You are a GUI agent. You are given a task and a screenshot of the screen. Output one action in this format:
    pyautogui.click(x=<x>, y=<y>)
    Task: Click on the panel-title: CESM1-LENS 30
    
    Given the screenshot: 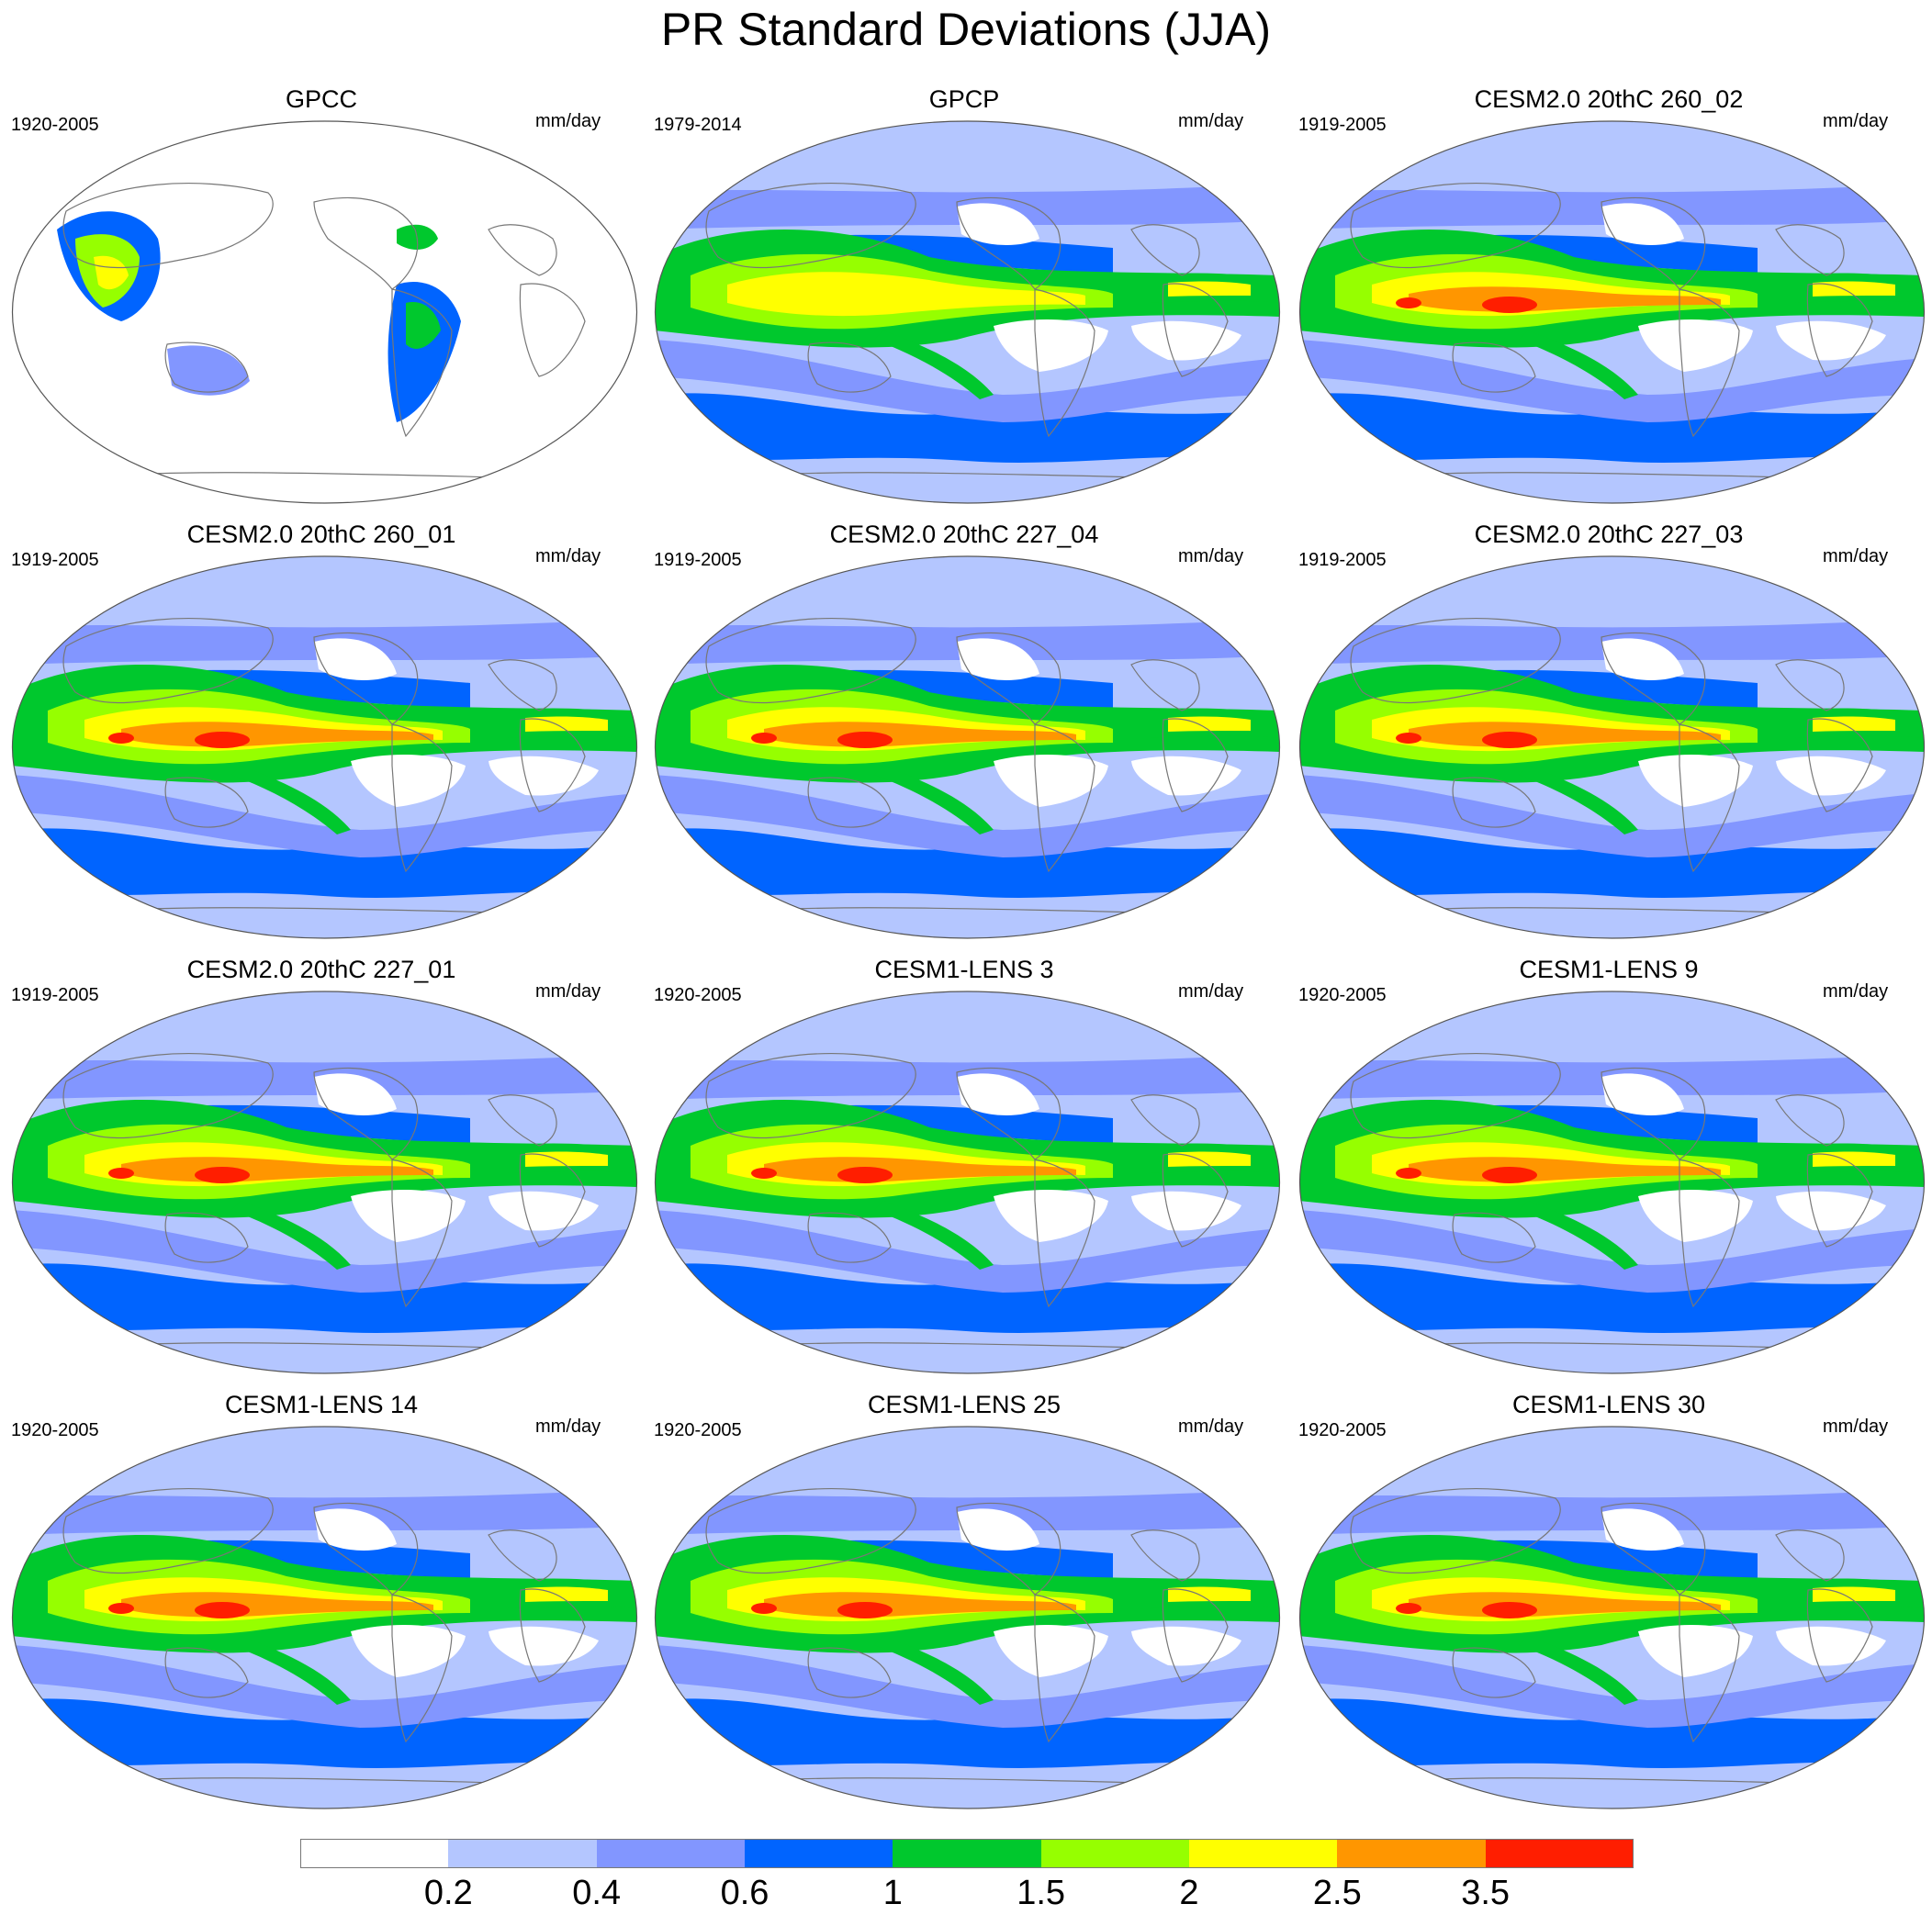 What is the action you would take?
    pyautogui.click(x=1608, y=1404)
    